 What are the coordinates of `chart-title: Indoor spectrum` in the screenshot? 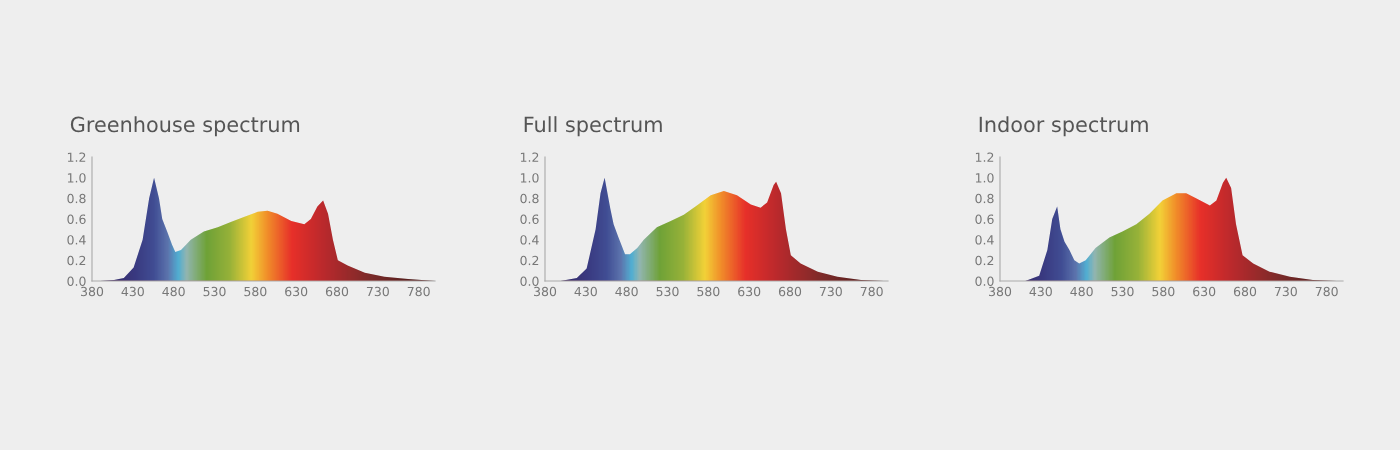 It's located at (1063, 126).